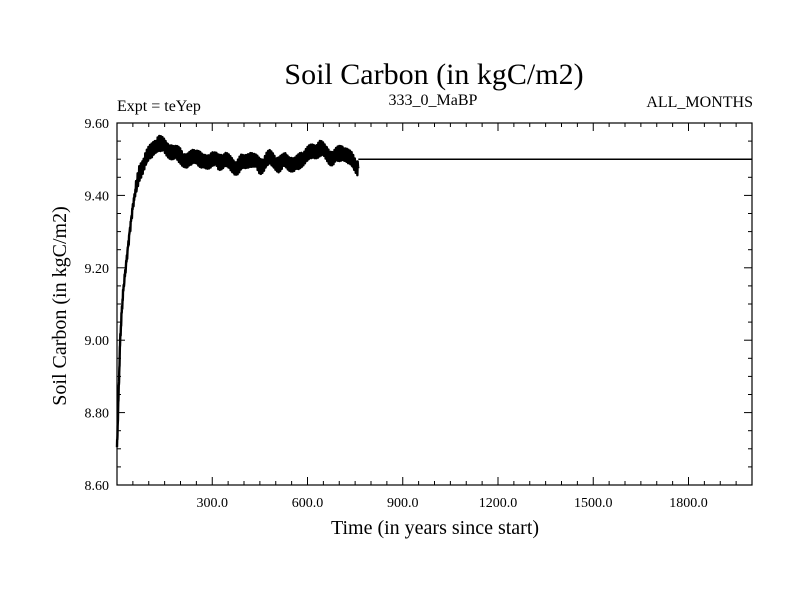 The image size is (800, 600). I want to click on x-tick-label: 900.0, so click(403, 503).